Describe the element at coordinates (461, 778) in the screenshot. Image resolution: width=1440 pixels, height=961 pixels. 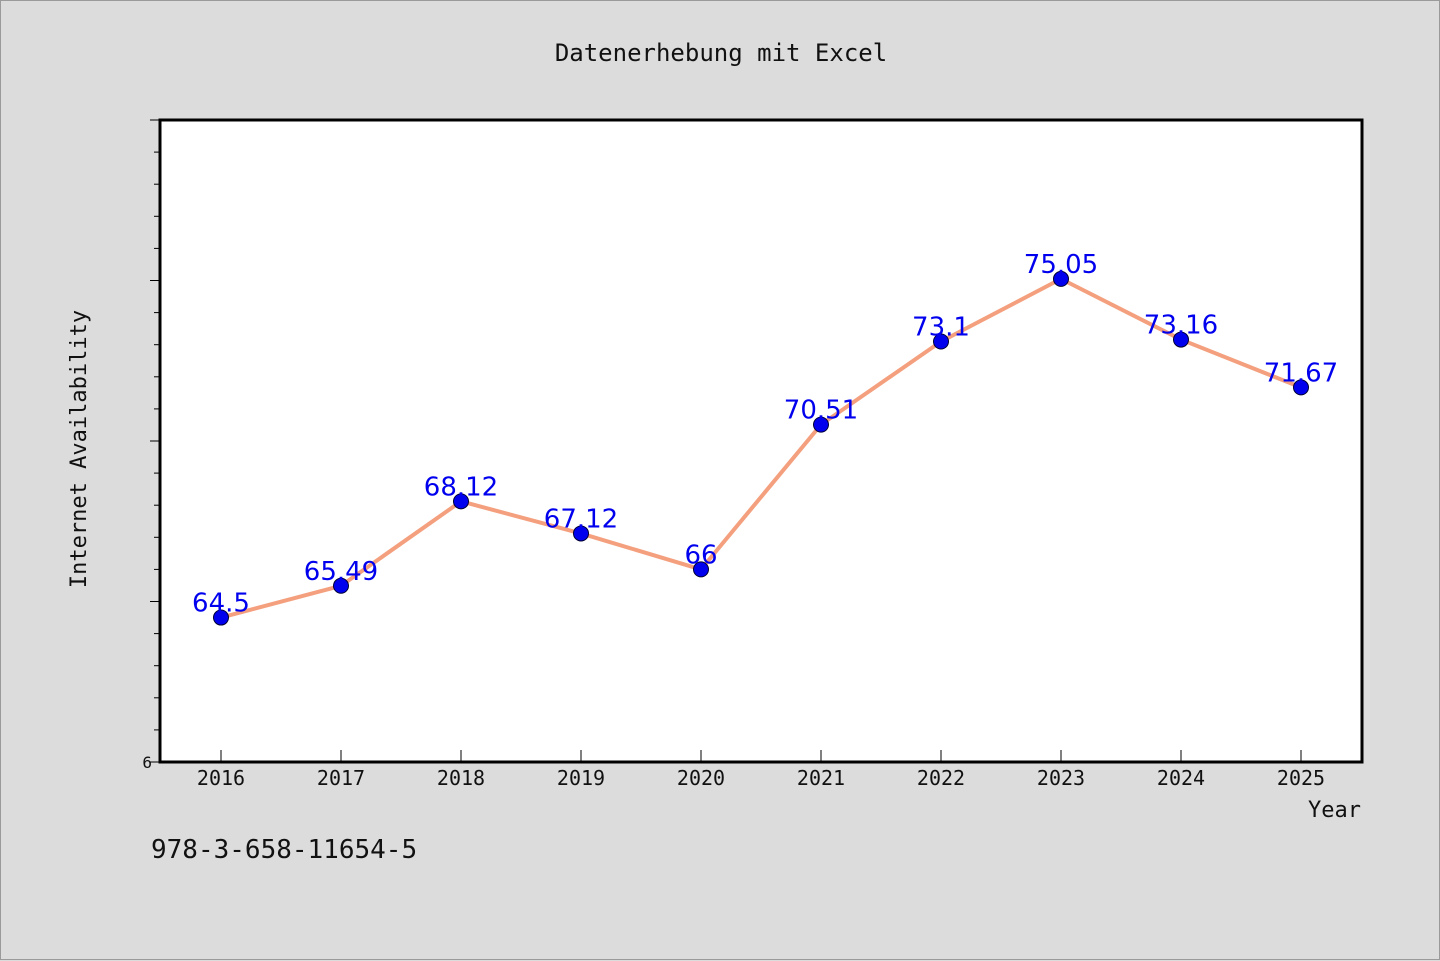
I see `x-tick-label: 2018` at that location.